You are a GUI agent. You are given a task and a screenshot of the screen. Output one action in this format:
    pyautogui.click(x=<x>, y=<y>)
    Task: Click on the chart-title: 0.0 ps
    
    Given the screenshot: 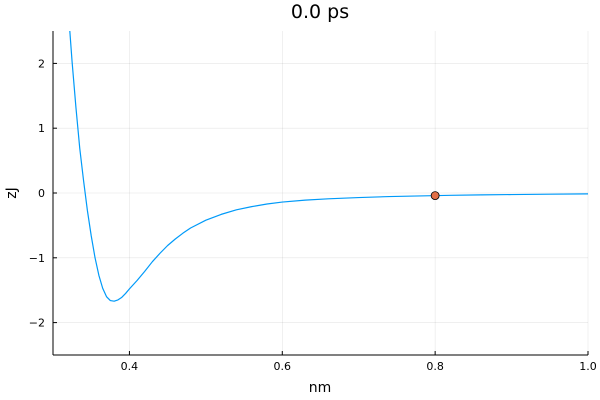 What is the action you would take?
    pyautogui.click(x=320, y=12)
    